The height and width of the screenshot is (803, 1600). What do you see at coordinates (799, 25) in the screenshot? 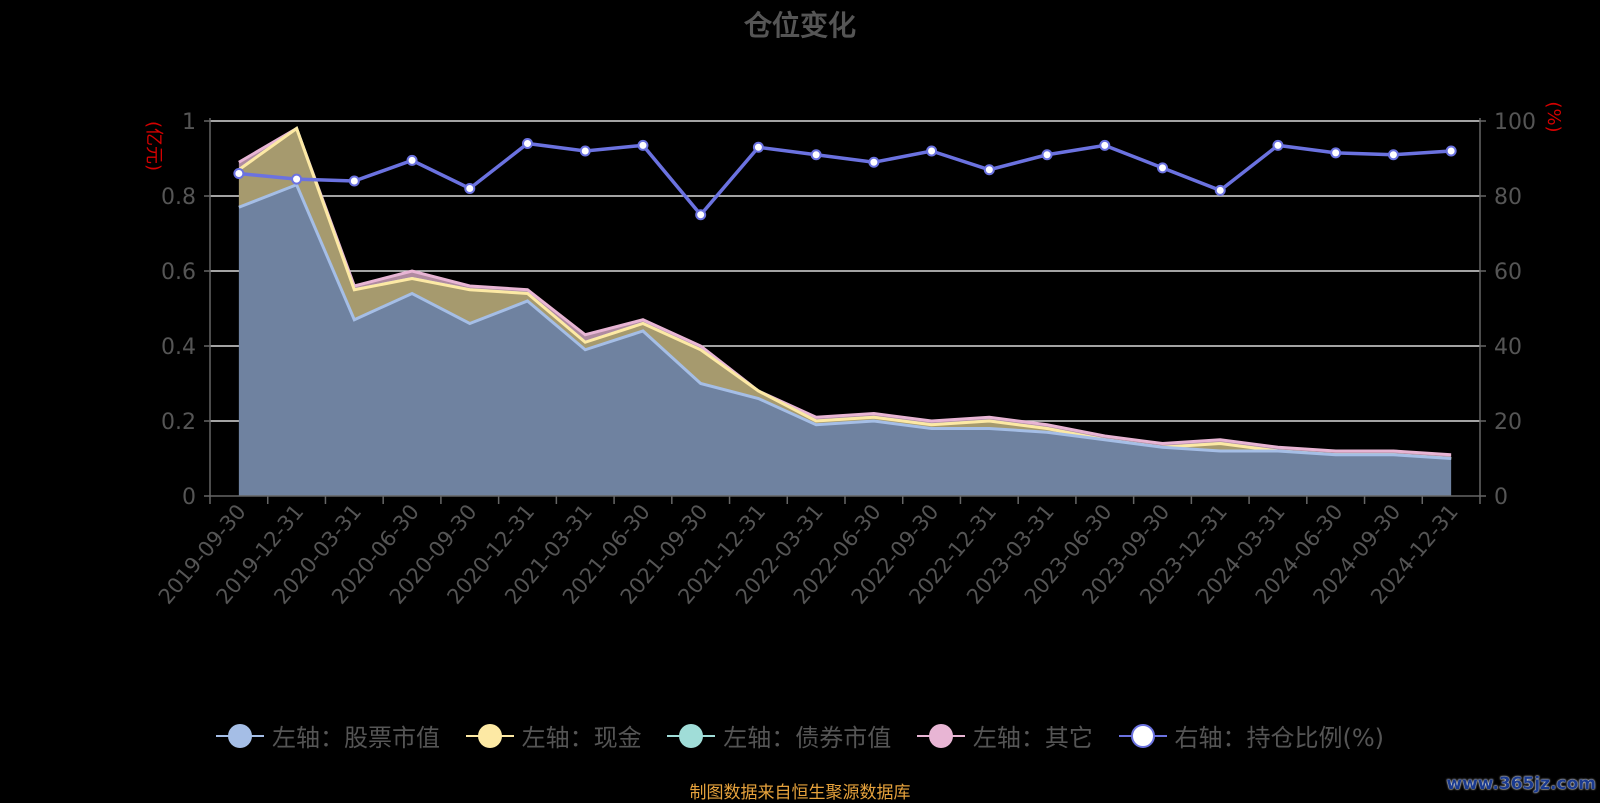
I see `chart-title: 仓位变化` at bounding box center [799, 25].